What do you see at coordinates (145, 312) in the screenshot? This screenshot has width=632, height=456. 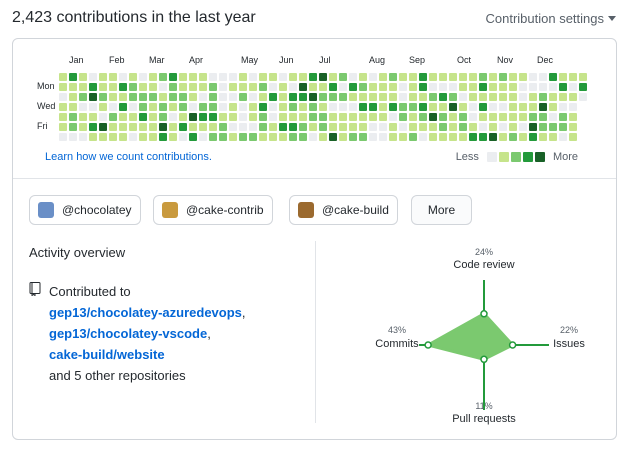 I see `repo-link: gep13/chocolatey-azuredevops` at bounding box center [145, 312].